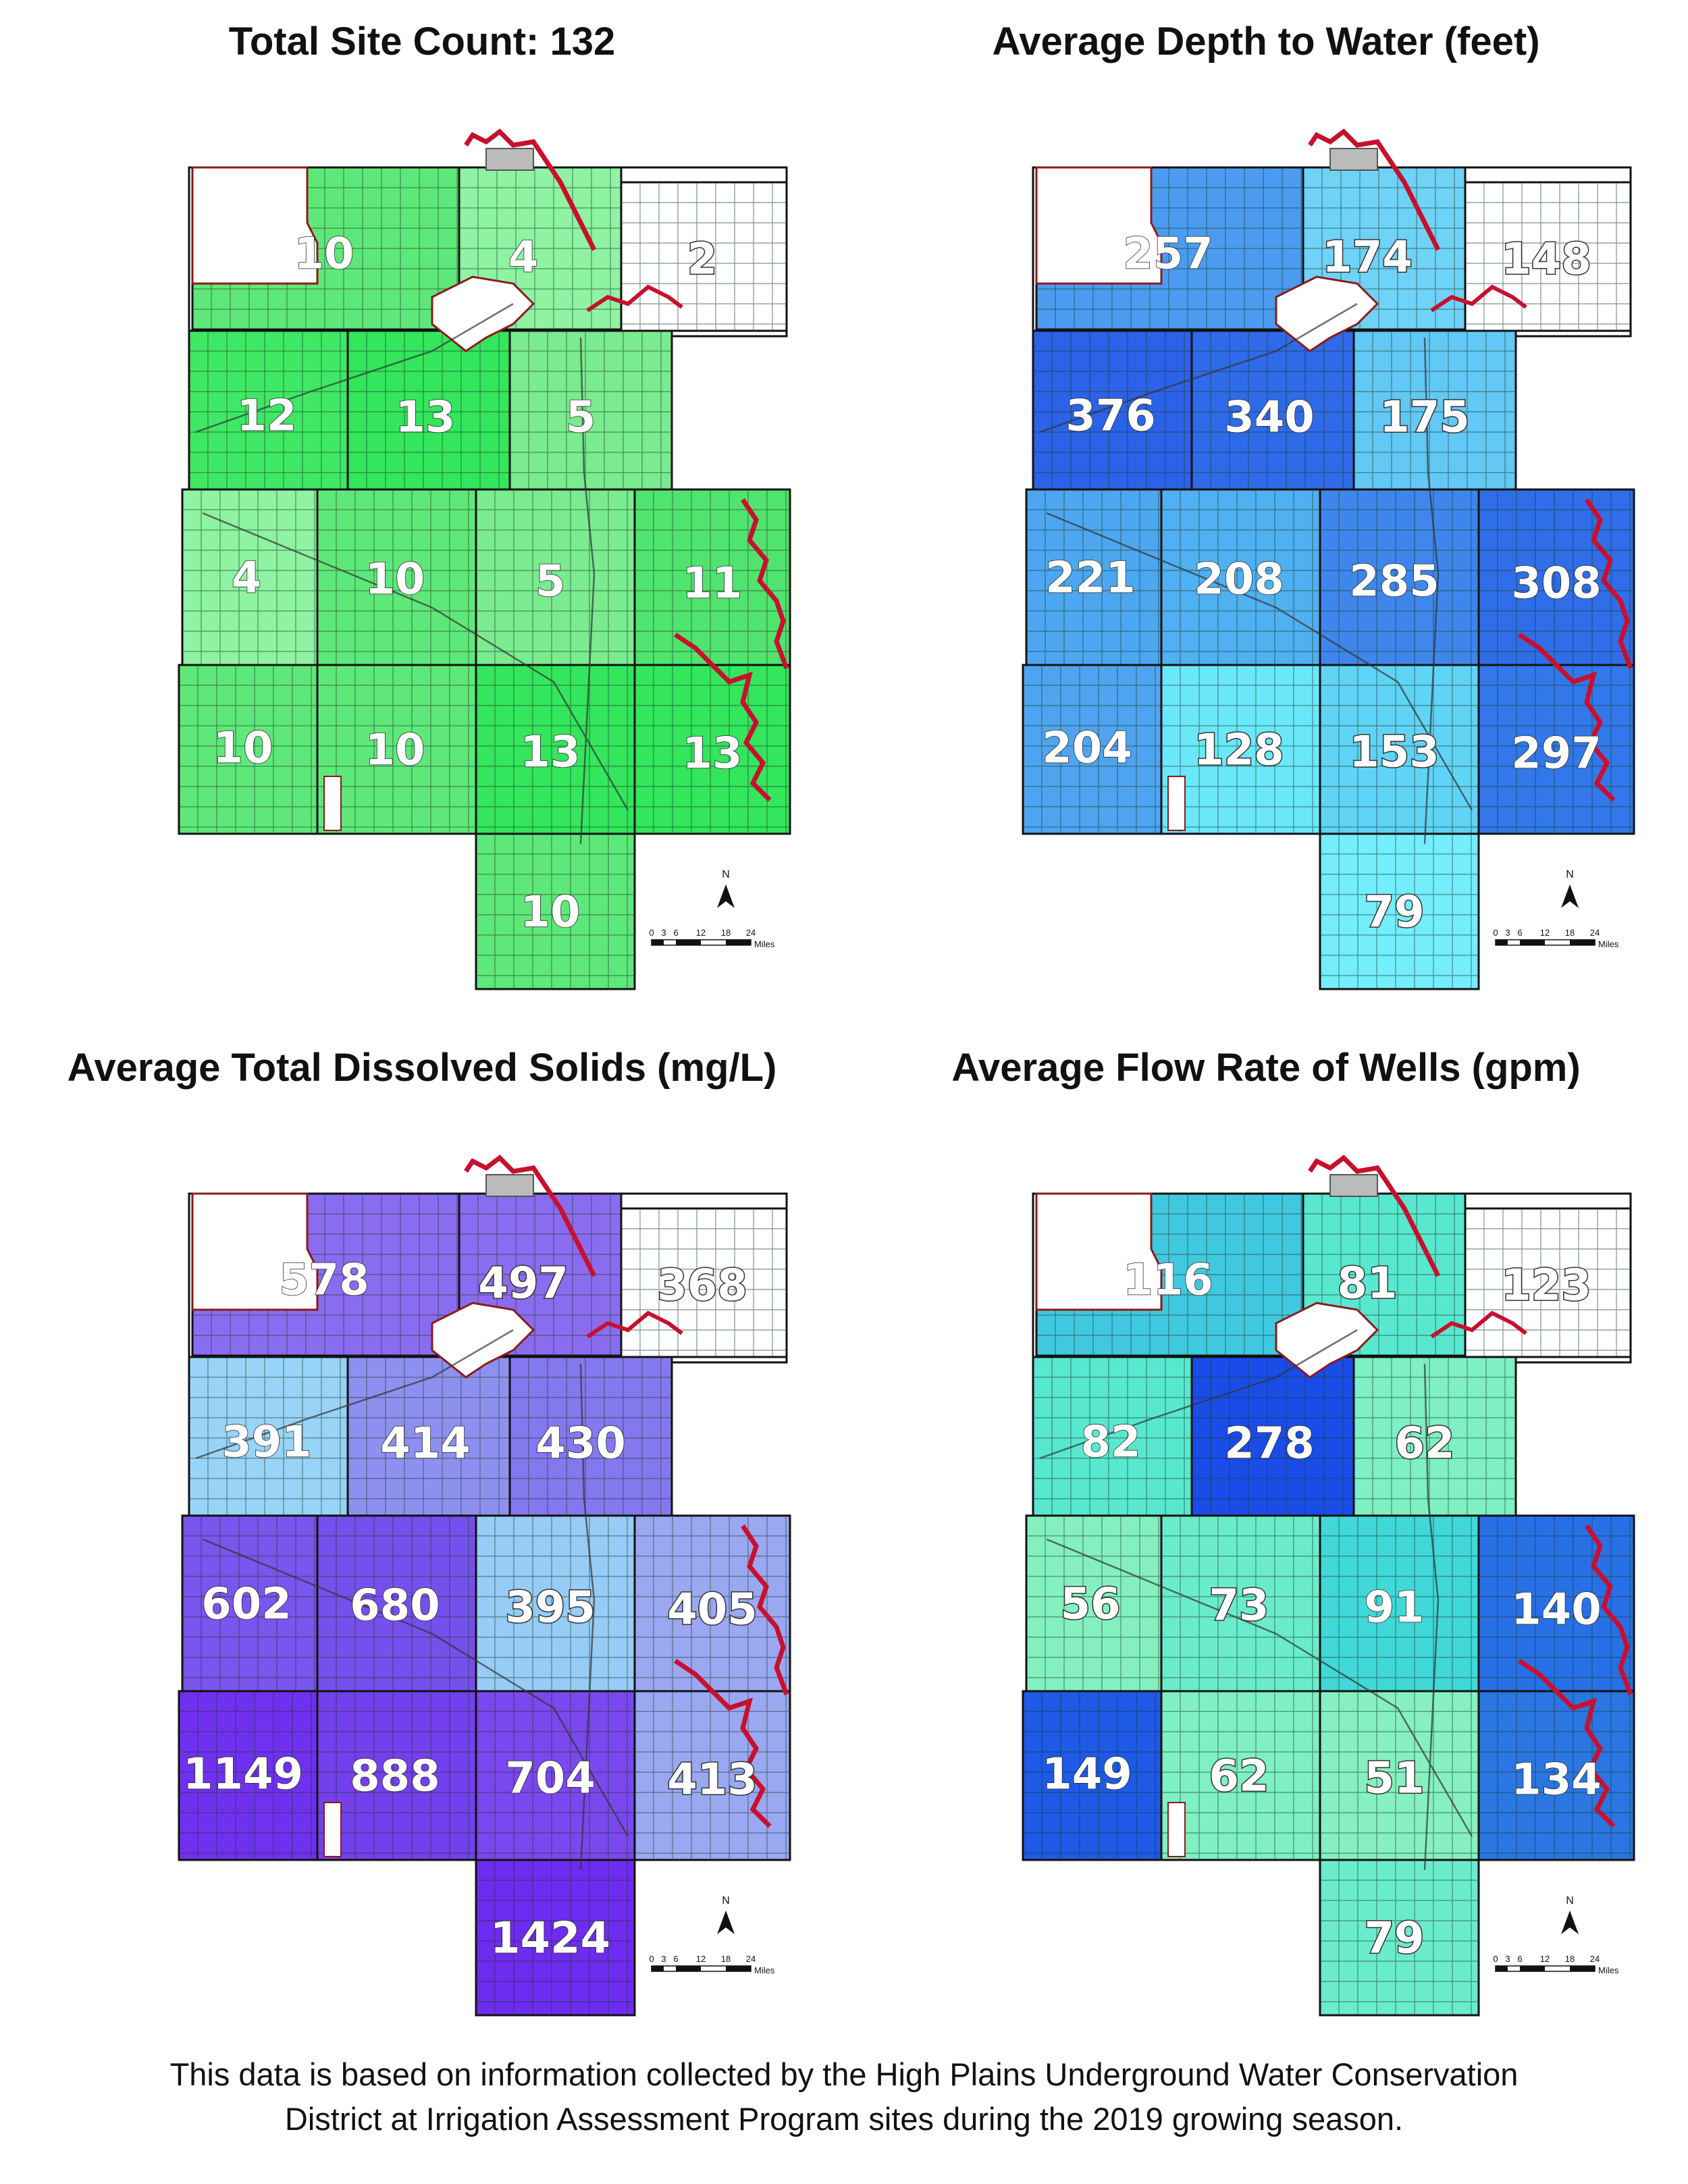 This screenshot has height=2184, width=1688. Describe the element at coordinates (243, 1775) in the screenshot. I see `county-value-label: 1149` at that location.